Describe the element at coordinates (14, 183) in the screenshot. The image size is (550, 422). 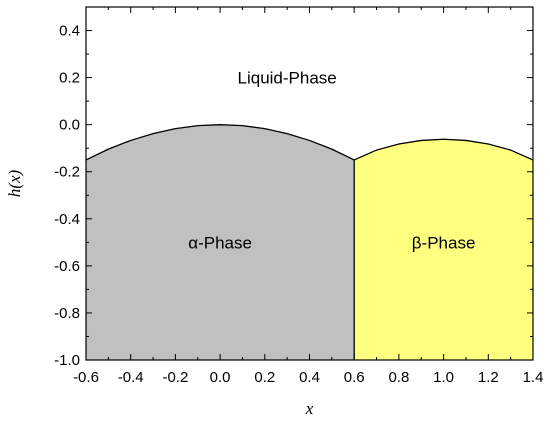
I see `y-axis-label: h(x)` at that location.